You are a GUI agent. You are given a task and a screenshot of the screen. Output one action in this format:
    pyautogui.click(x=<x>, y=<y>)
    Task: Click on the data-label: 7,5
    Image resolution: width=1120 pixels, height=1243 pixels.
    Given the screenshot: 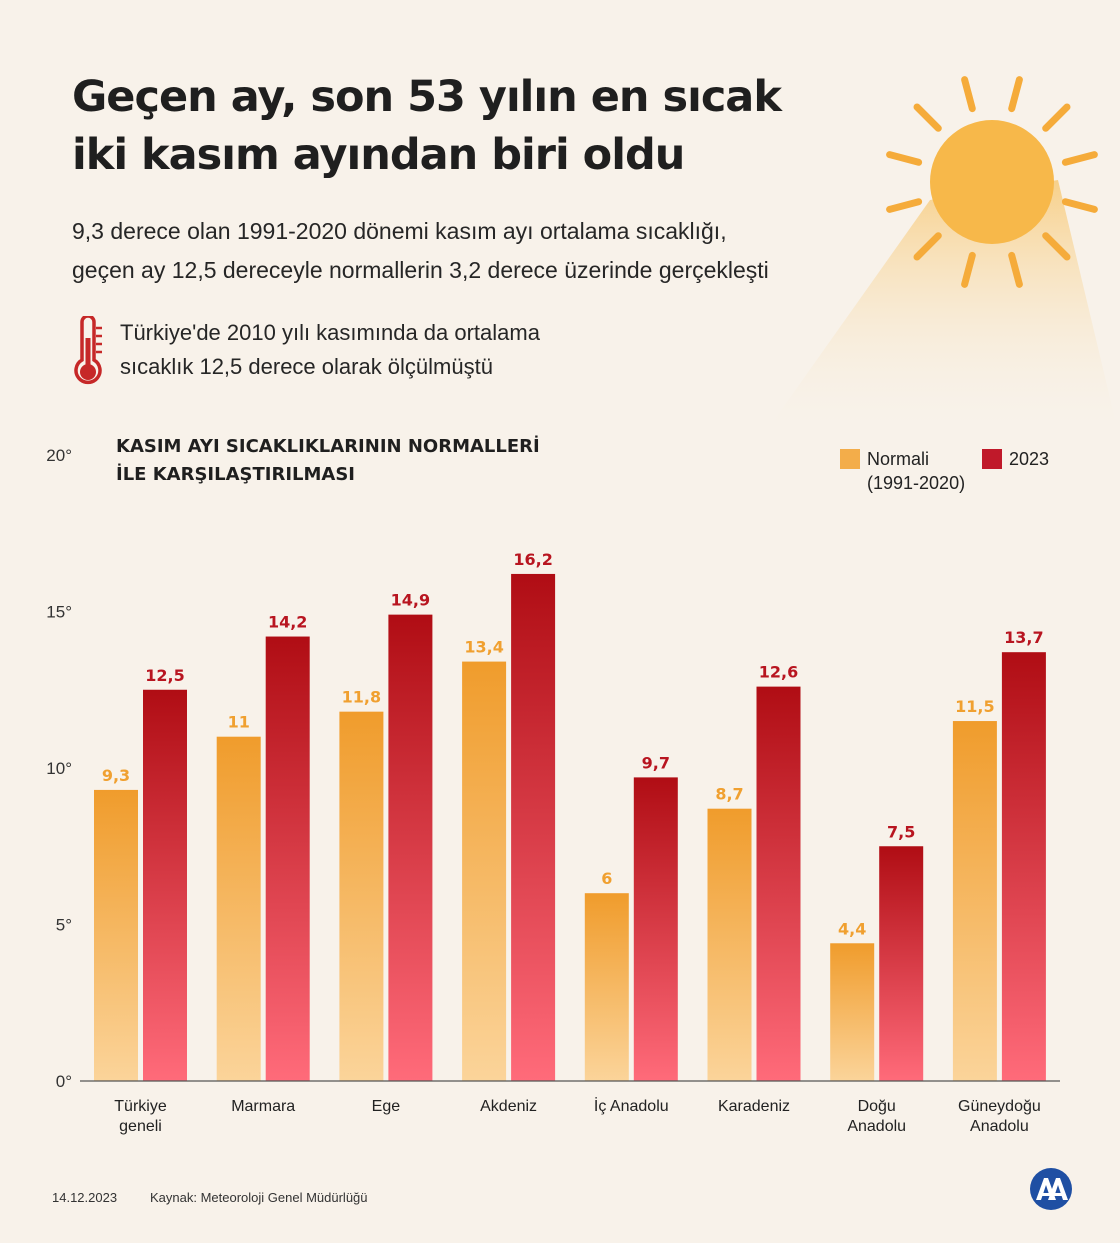 What is the action you would take?
    pyautogui.click(x=901, y=831)
    